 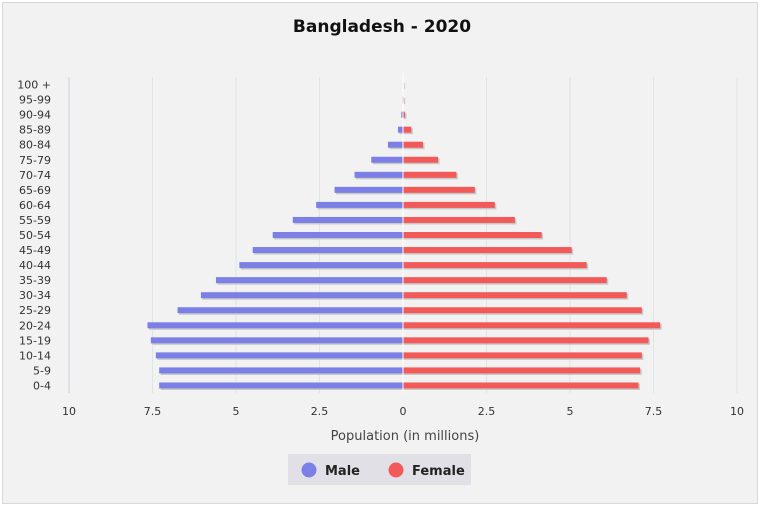 What do you see at coordinates (35, 205) in the screenshot?
I see `y-tick-label: 60-64` at bounding box center [35, 205].